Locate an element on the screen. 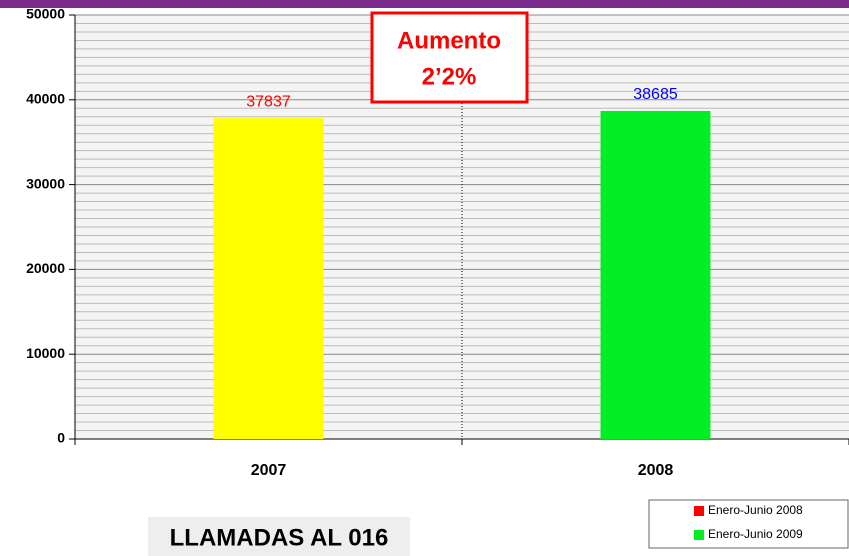 The width and height of the screenshot is (849, 556). legend-label: Enero-Junio 2009 is located at coordinates (755, 534).